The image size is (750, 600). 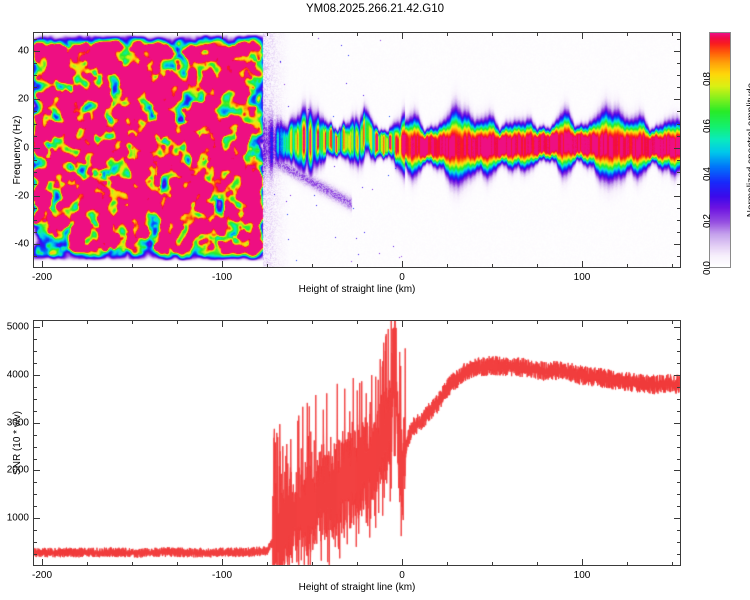 I want to click on y-tick-label: 20, so click(x=23, y=99).